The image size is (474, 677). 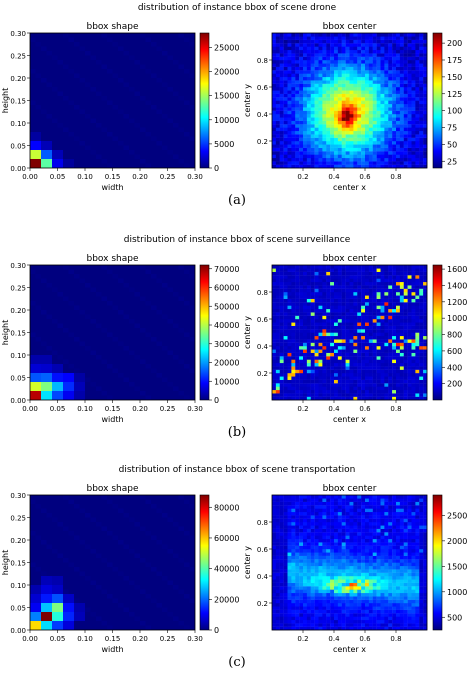 What do you see at coordinates (113, 177) in the screenshot?
I see `x-tick-label: 0.15` at bounding box center [113, 177].